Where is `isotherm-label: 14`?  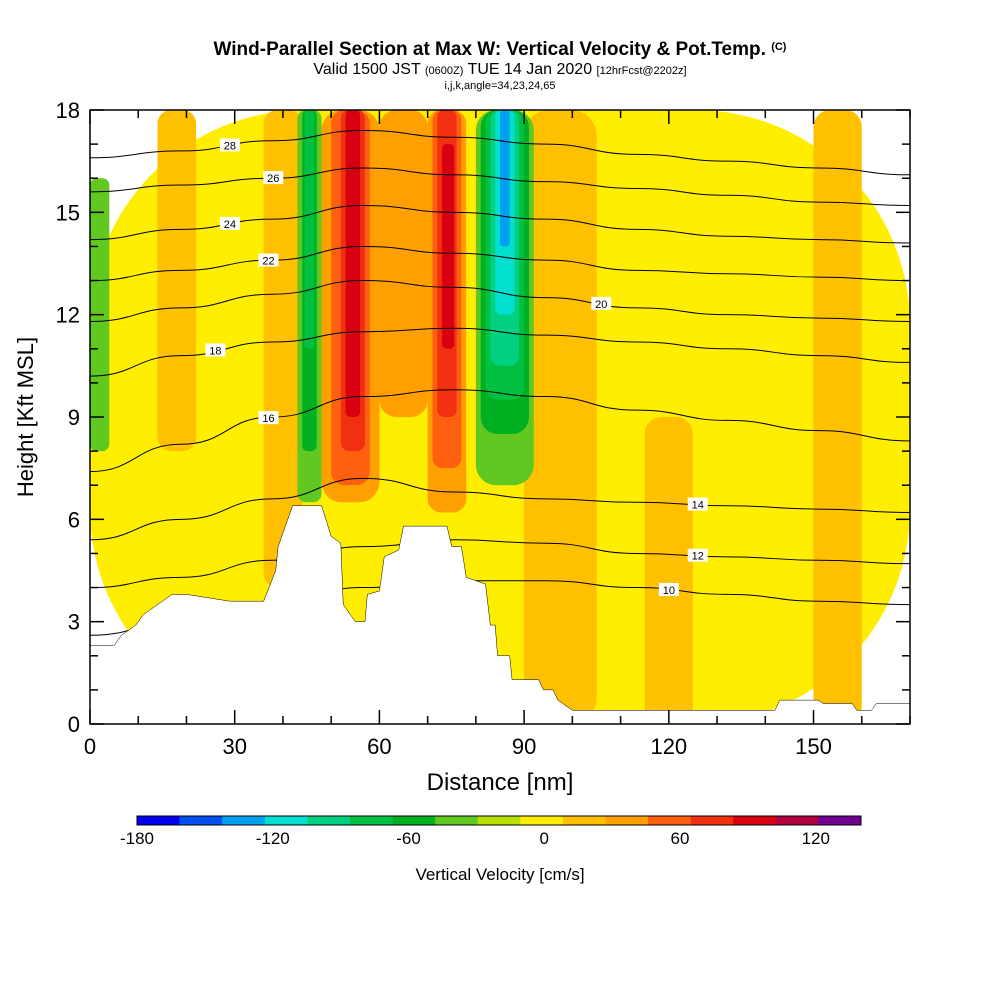
isotherm-label: 14 is located at coordinates (697, 504).